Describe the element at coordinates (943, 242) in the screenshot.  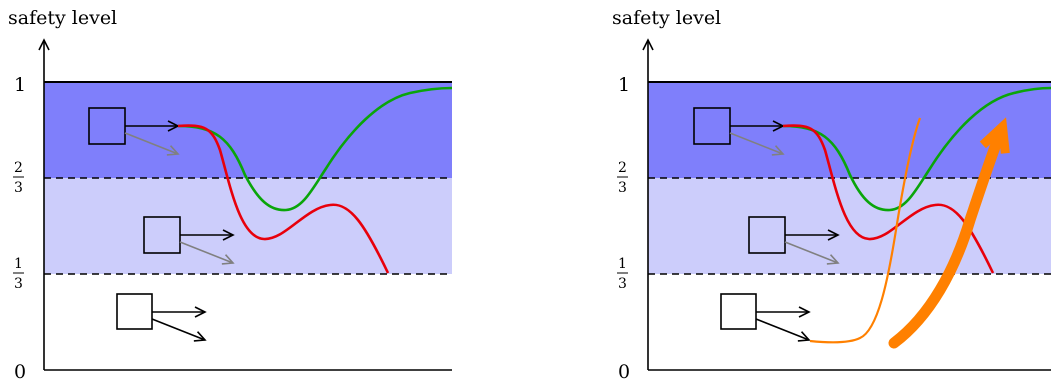
I see `big-curved-arrow-icon` at that location.